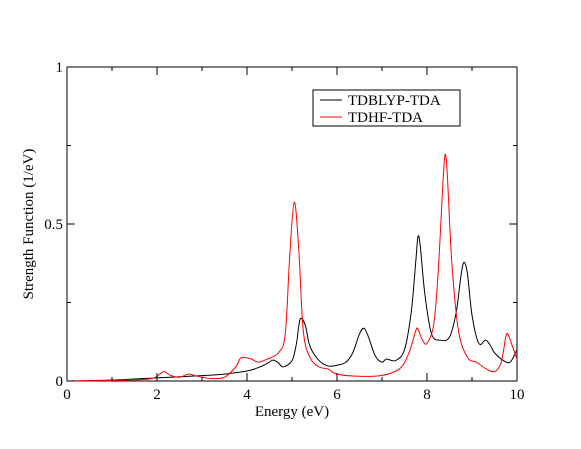  What do you see at coordinates (292, 412) in the screenshot?
I see `x-axis-label: Energy (eV)` at bounding box center [292, 412].